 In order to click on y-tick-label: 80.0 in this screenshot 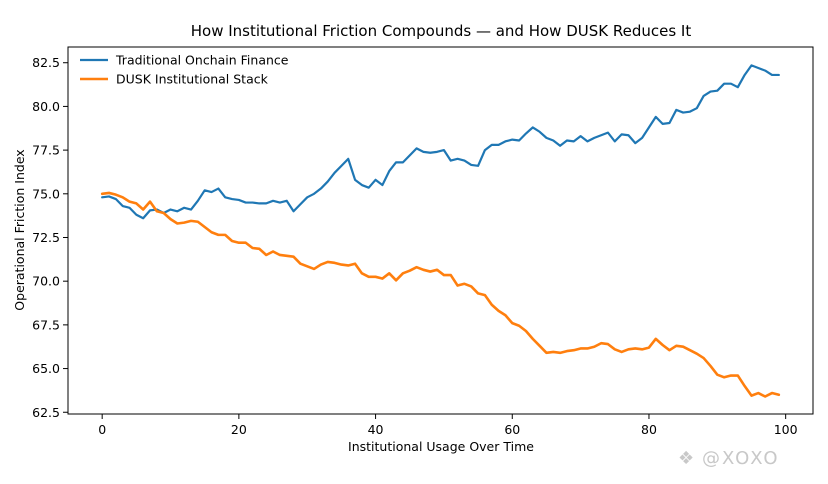, I will do `click(46, 106)`.